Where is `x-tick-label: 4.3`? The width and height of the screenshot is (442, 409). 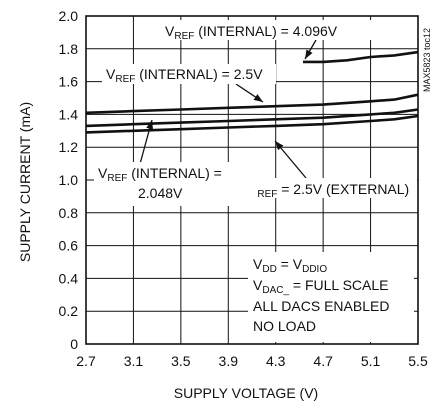 x-tick-label: 4.3 is located at coordinates (276, 361).